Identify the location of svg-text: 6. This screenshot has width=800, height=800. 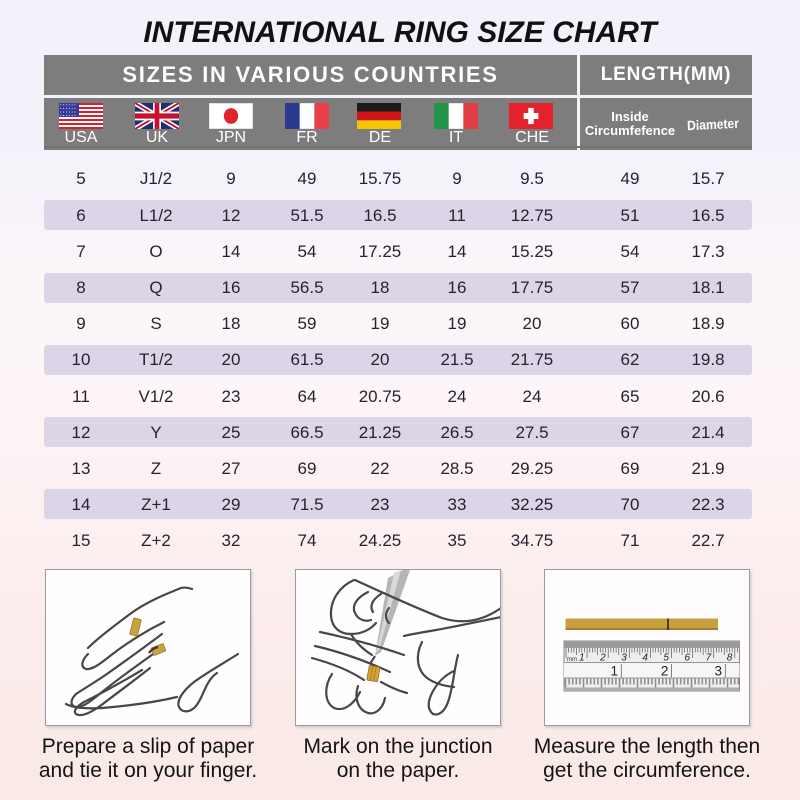
(688, 658).